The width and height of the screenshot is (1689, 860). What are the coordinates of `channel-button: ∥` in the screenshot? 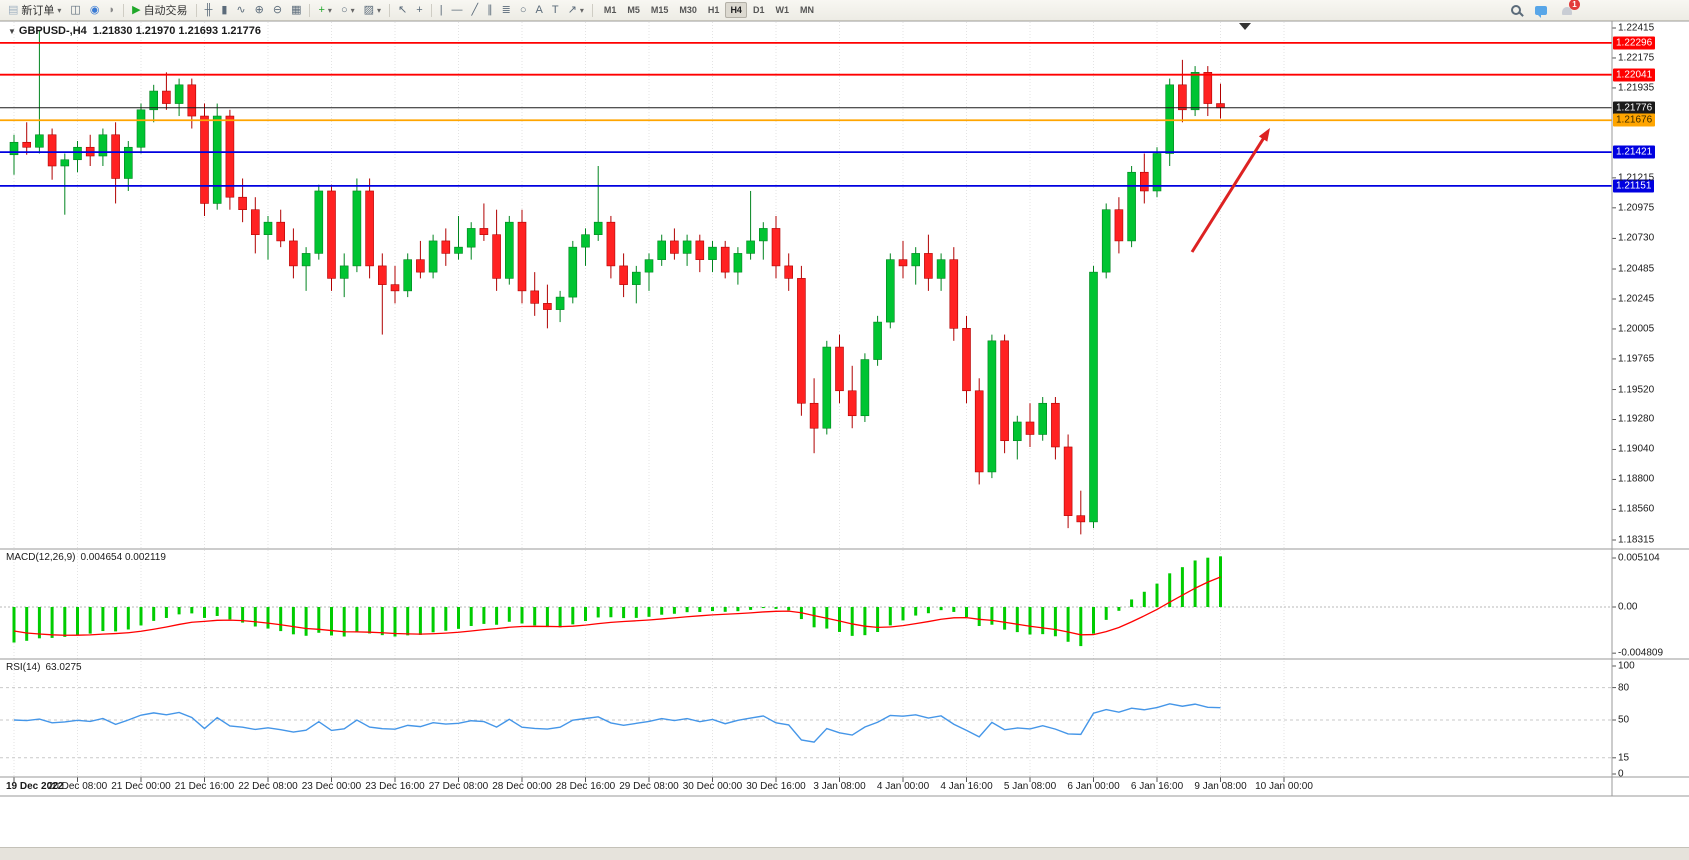 It's located at (490, 10).